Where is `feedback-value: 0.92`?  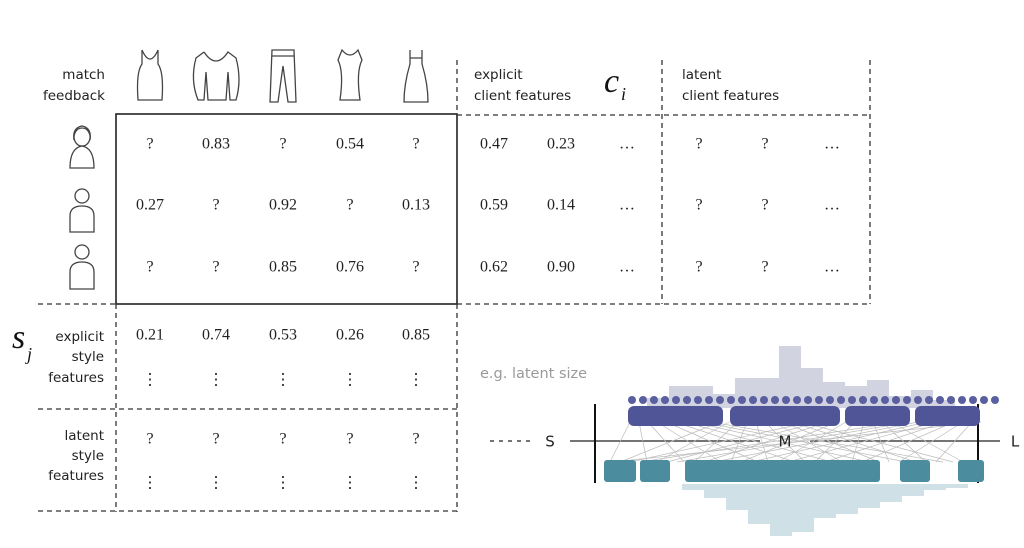 feedback-value: 0.92 is located at coordinates (283, 205).